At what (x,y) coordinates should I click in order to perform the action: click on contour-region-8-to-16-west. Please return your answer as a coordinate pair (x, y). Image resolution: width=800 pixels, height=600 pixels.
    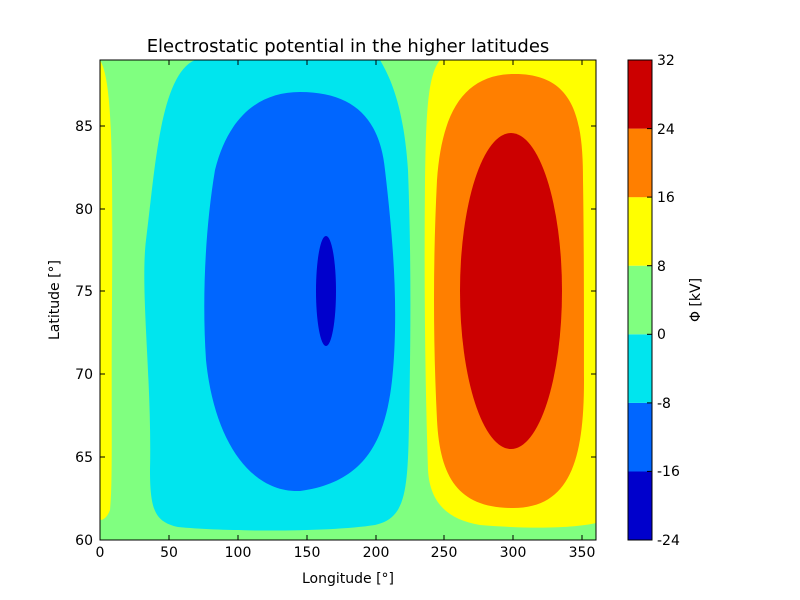
    Looking at the image, I should click on (106, 290).